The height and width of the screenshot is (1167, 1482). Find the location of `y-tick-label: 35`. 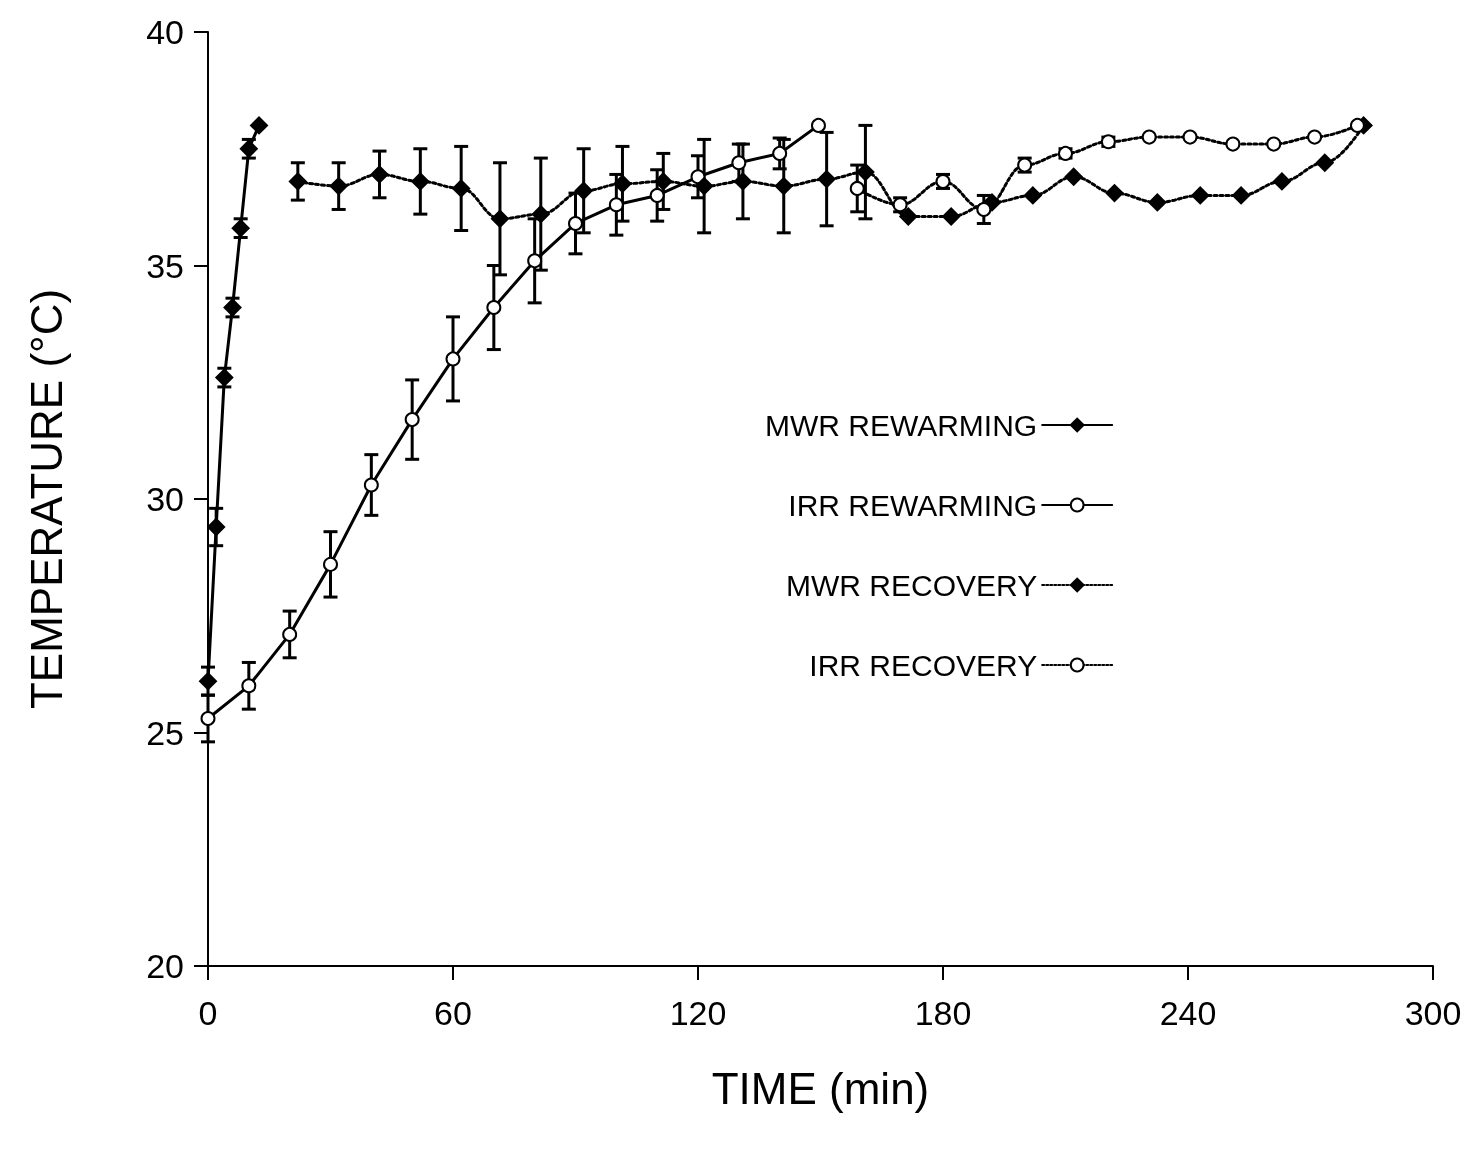

y-tick-label: 35 is located at coordinates (165, 265).